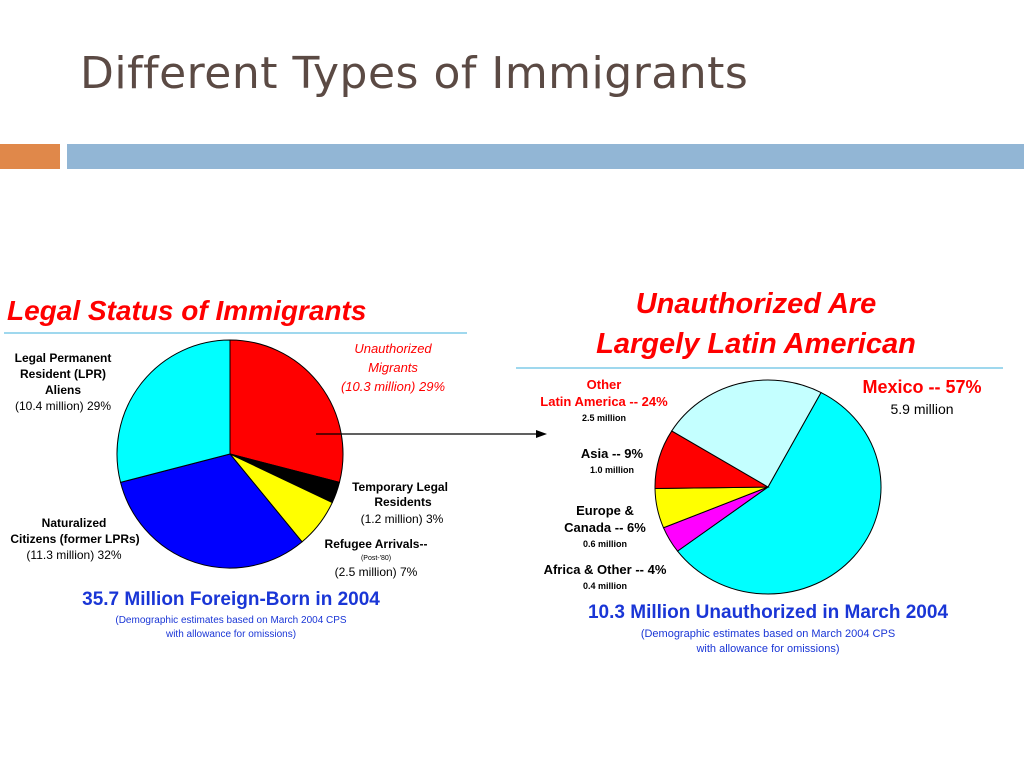  I want to click on label-line: Residents, so click(403, 502).